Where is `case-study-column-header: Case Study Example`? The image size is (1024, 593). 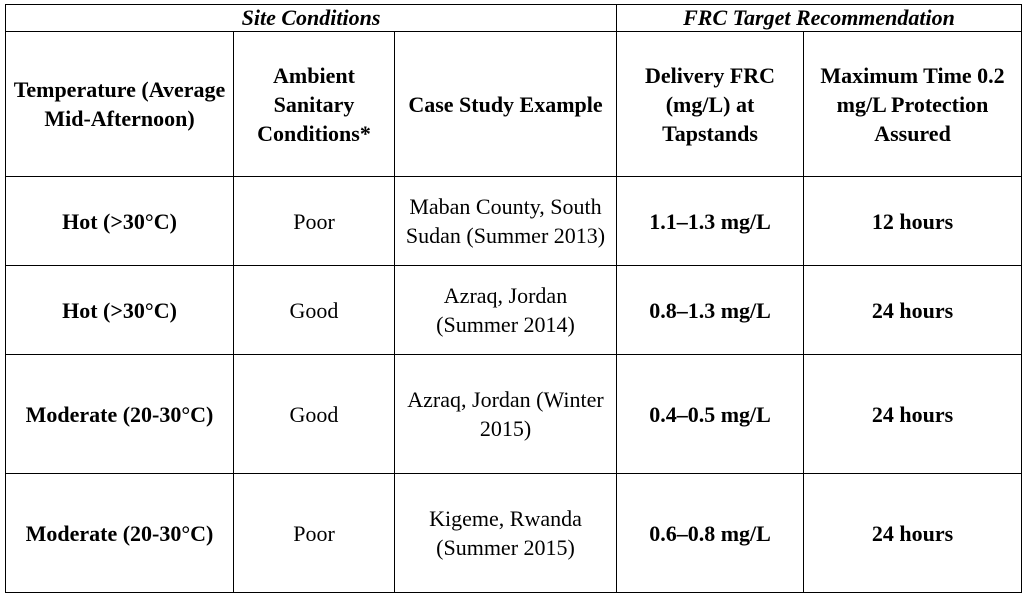 case-study-column-header: Case Study Example is located at coordinates (505, 104).